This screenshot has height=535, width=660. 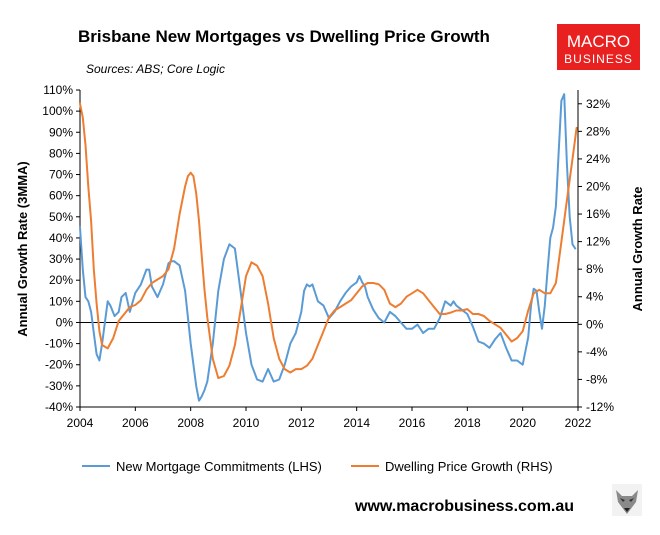 What do you see at coordinates (598, 159) in the screenshot?
I see `right-tick-label: 24%` at bounding box center [598, 159].